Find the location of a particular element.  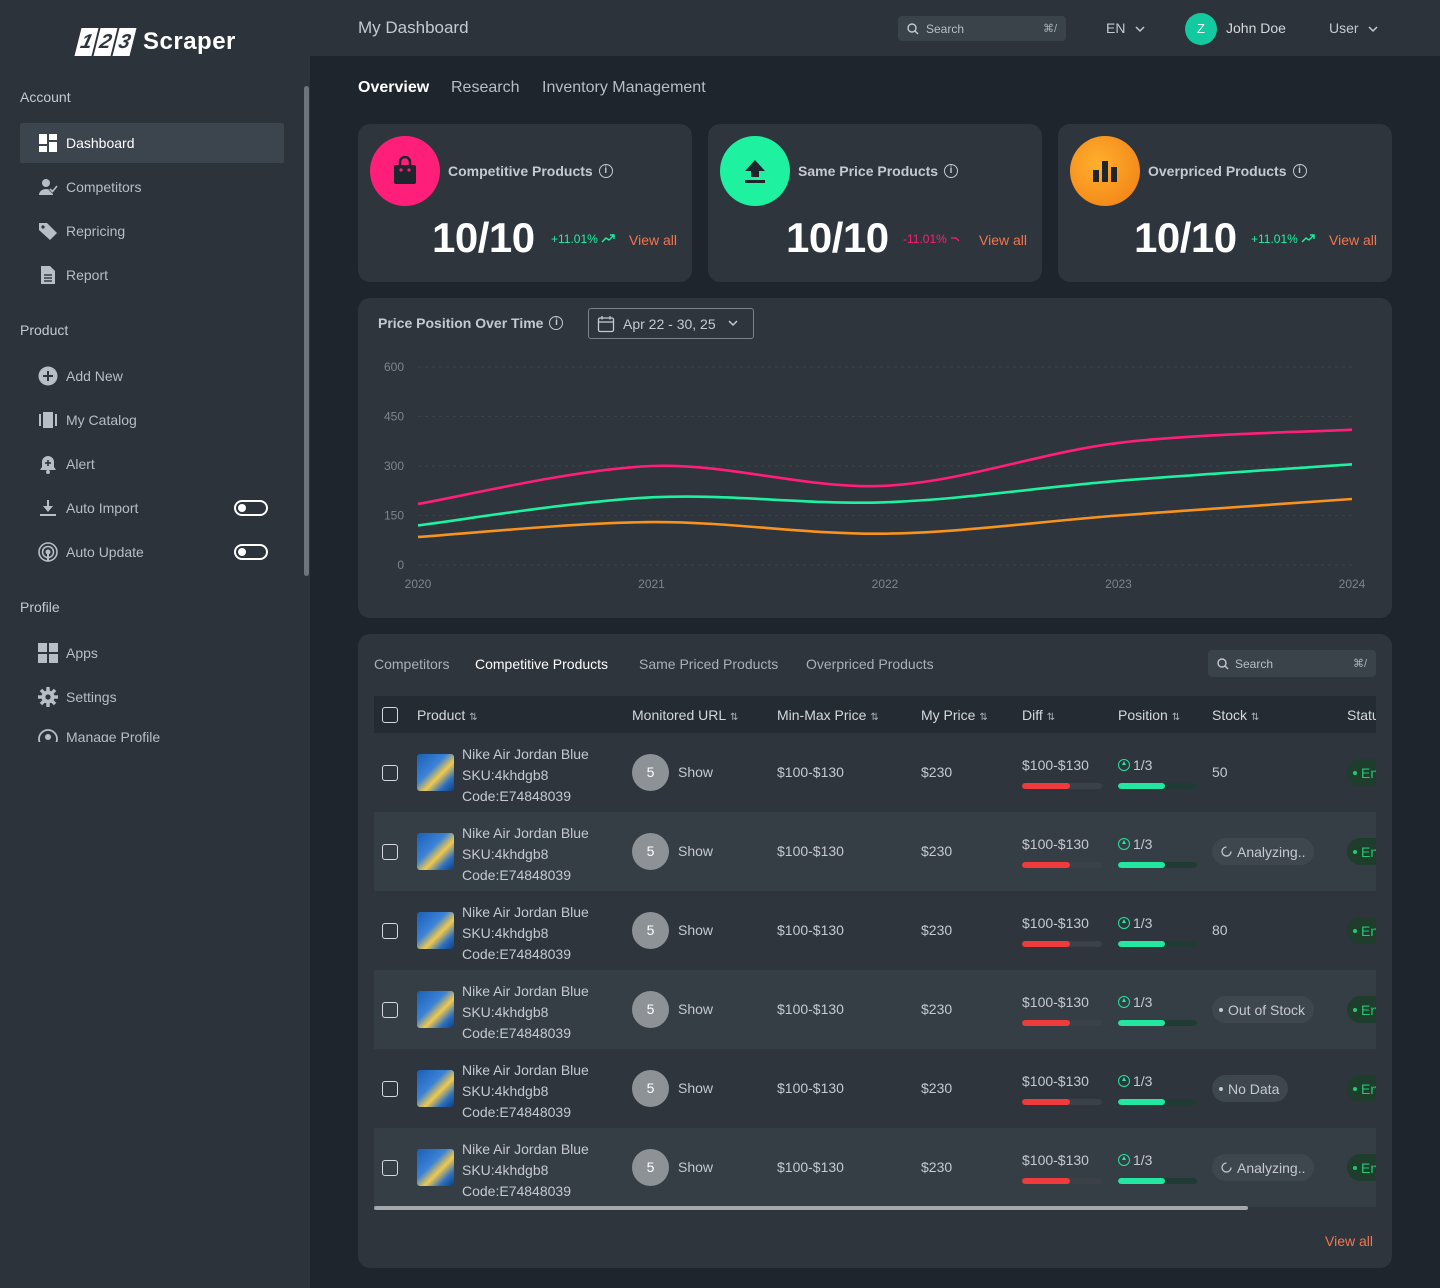

trend-up-icon is located at coordinates (1308, 238).